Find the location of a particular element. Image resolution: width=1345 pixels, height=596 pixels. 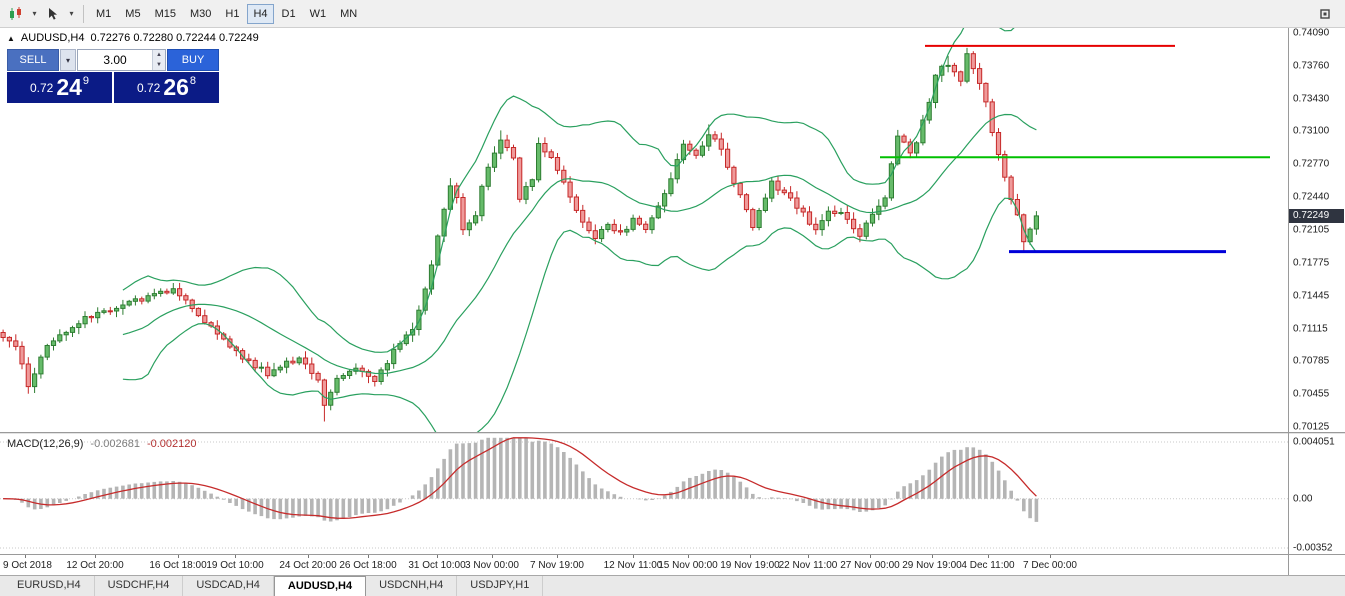

timeframe-button-w1: W1 is located at coordinates (318, 14).